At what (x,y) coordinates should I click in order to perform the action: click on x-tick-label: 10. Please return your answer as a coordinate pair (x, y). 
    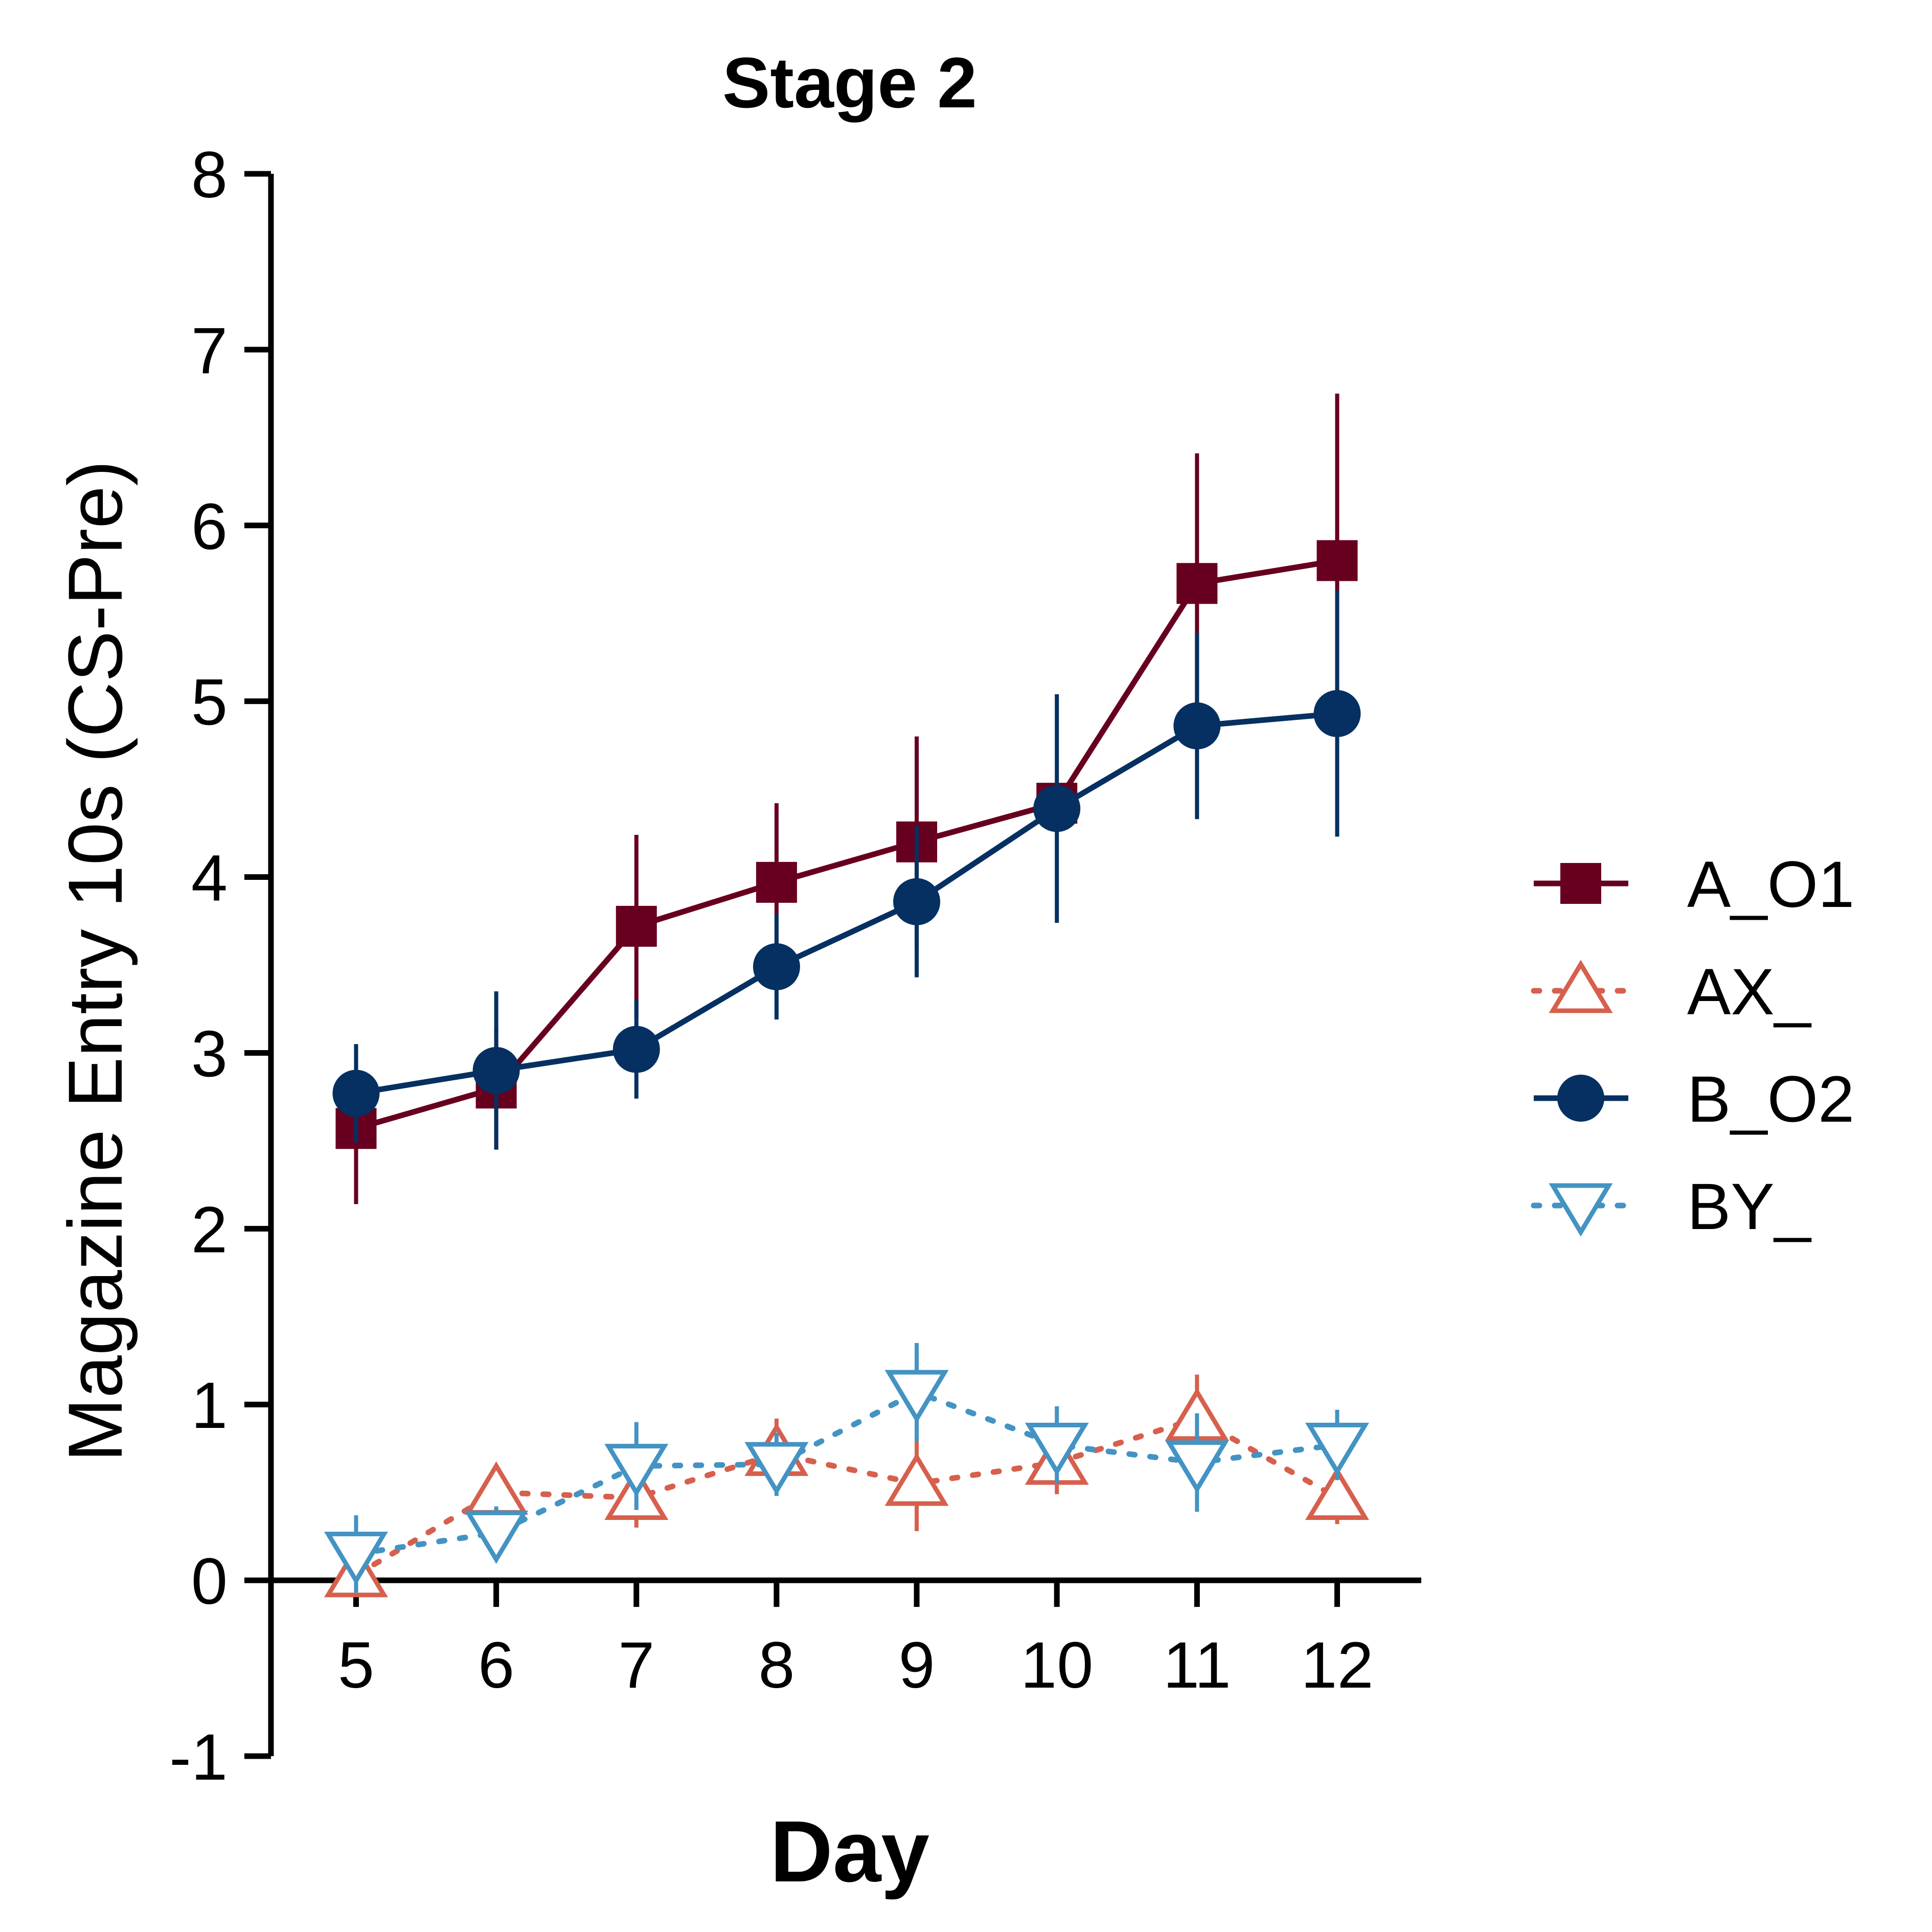
    Looking at the image, I should click on (1056, 1665).